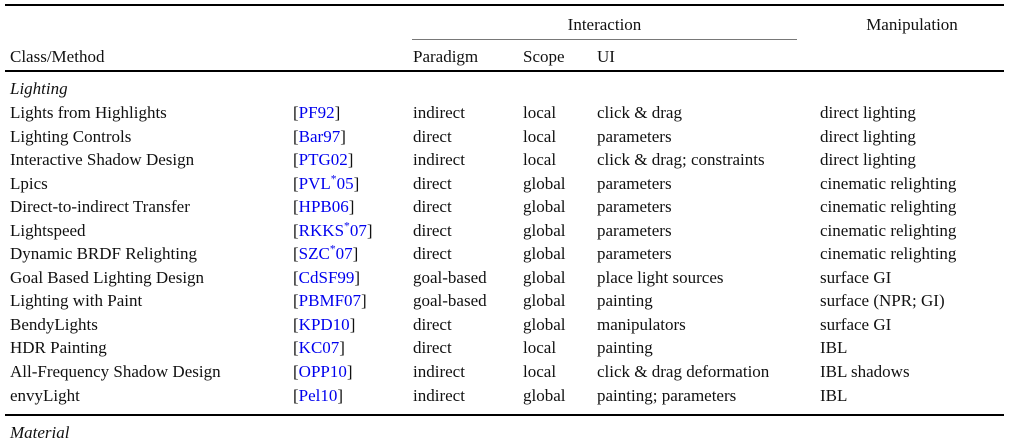 This screenshot has width=1024, height=444. Describe the element at coordinates (58, 348) in the screenshot. I see `method-cell: HDR Painting` at that location.